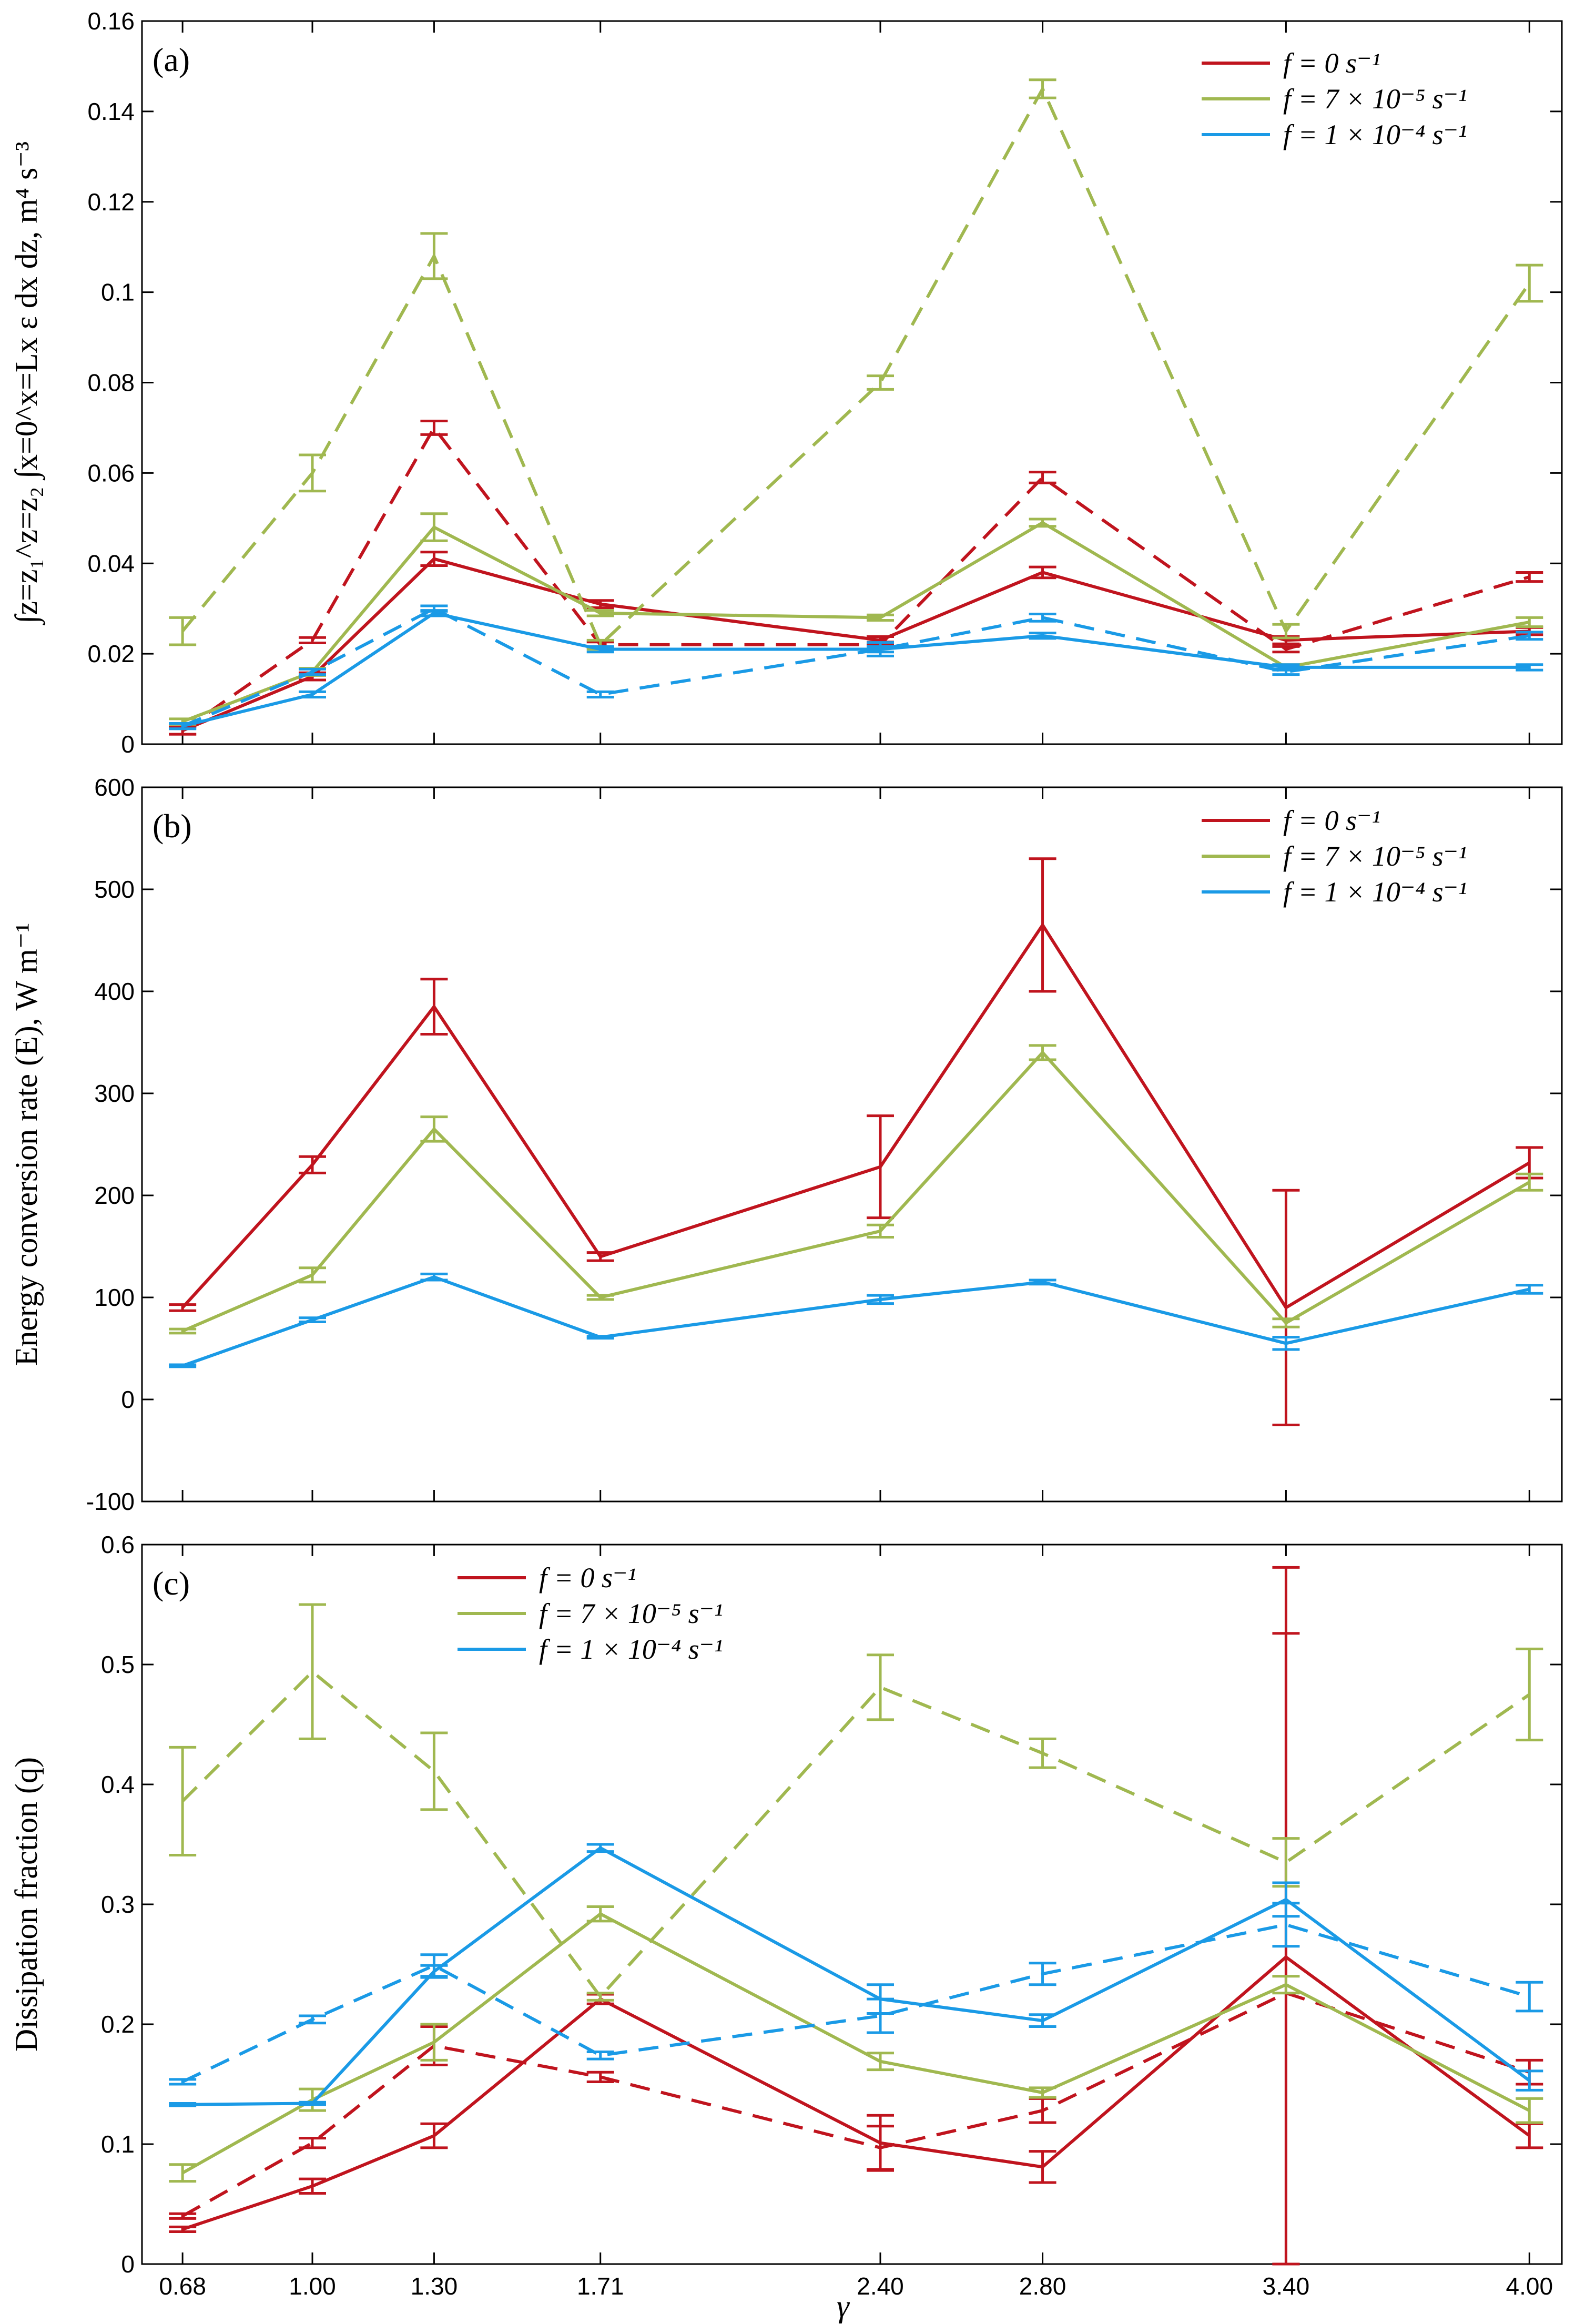  I want to click on y-tick-label: 0.06, so click(111, 472).